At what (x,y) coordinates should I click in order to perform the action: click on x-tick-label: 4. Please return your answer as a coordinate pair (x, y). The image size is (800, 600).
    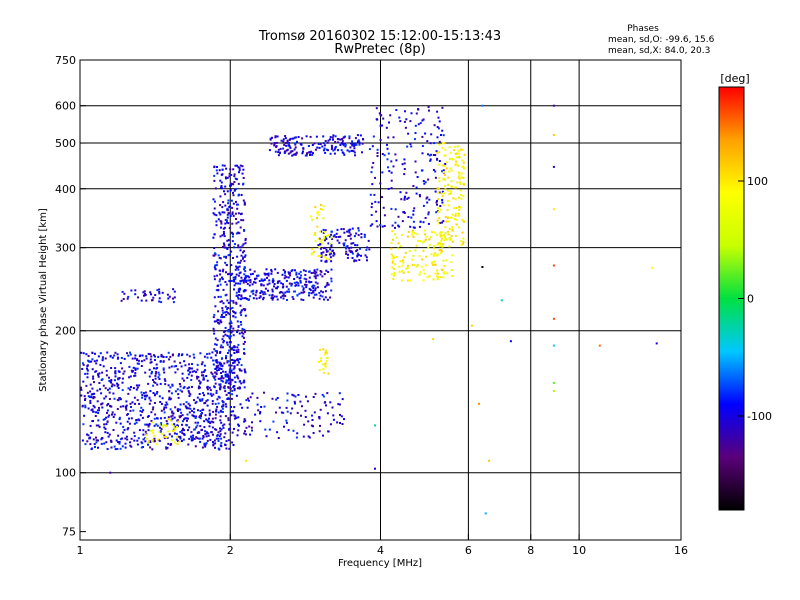
    Looking at the image, I should click on (380, 550).